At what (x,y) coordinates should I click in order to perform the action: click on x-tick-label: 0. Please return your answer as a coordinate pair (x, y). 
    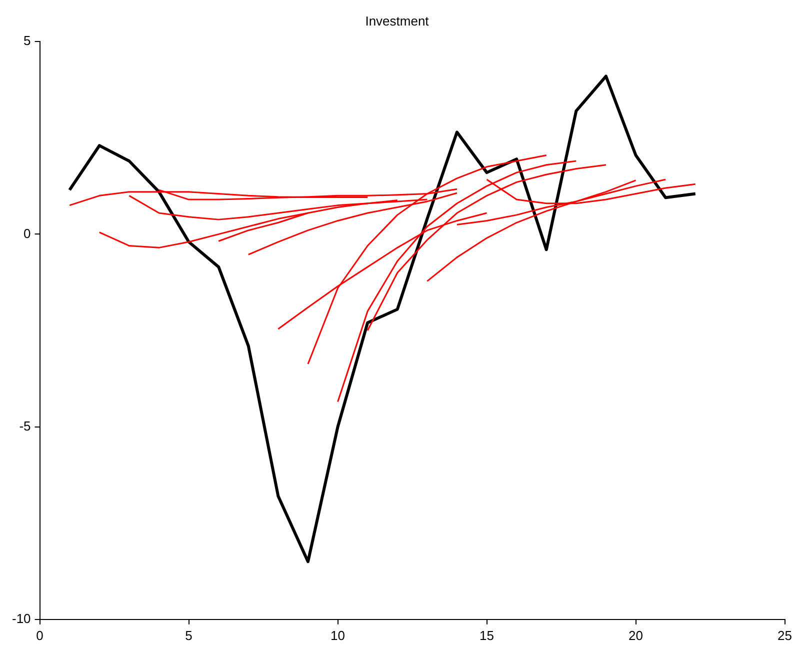
    Looking at the image, I should click on (40, 635).